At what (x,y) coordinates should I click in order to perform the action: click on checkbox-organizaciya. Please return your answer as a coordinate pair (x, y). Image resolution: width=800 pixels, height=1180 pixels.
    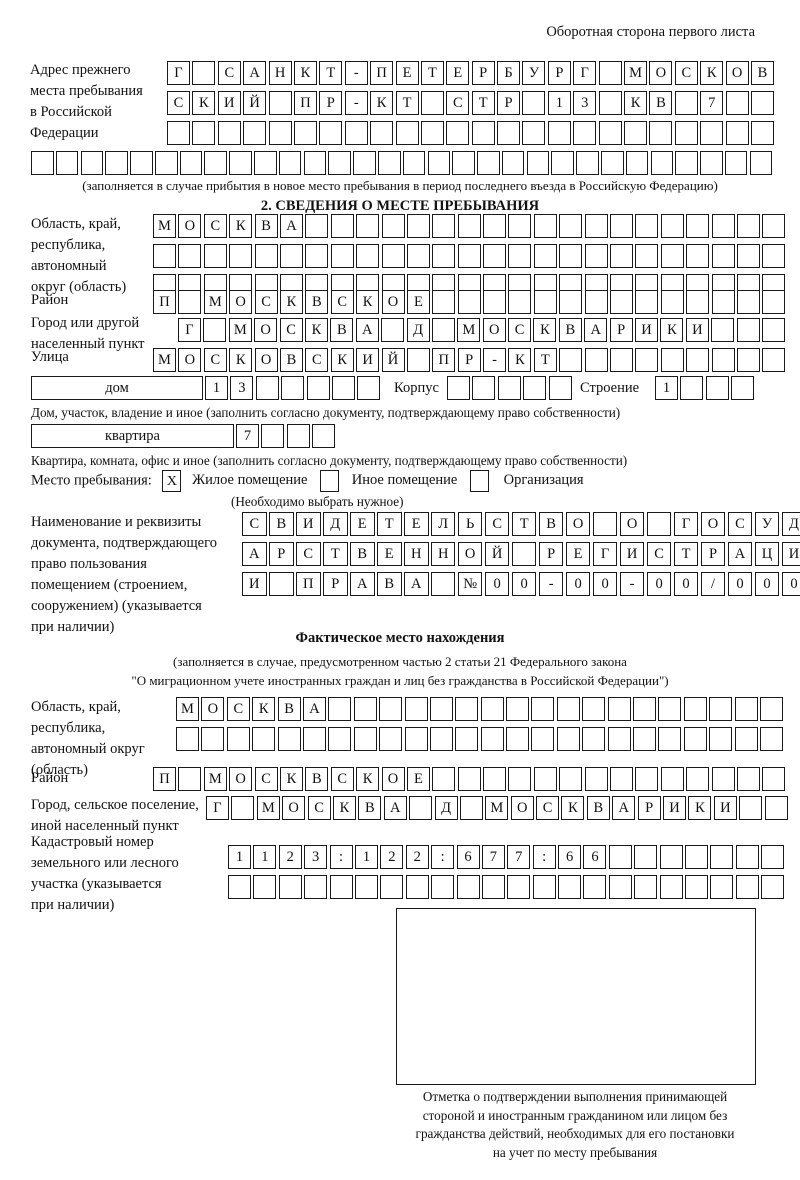
    Looking at the image, I should click on (479, 481).